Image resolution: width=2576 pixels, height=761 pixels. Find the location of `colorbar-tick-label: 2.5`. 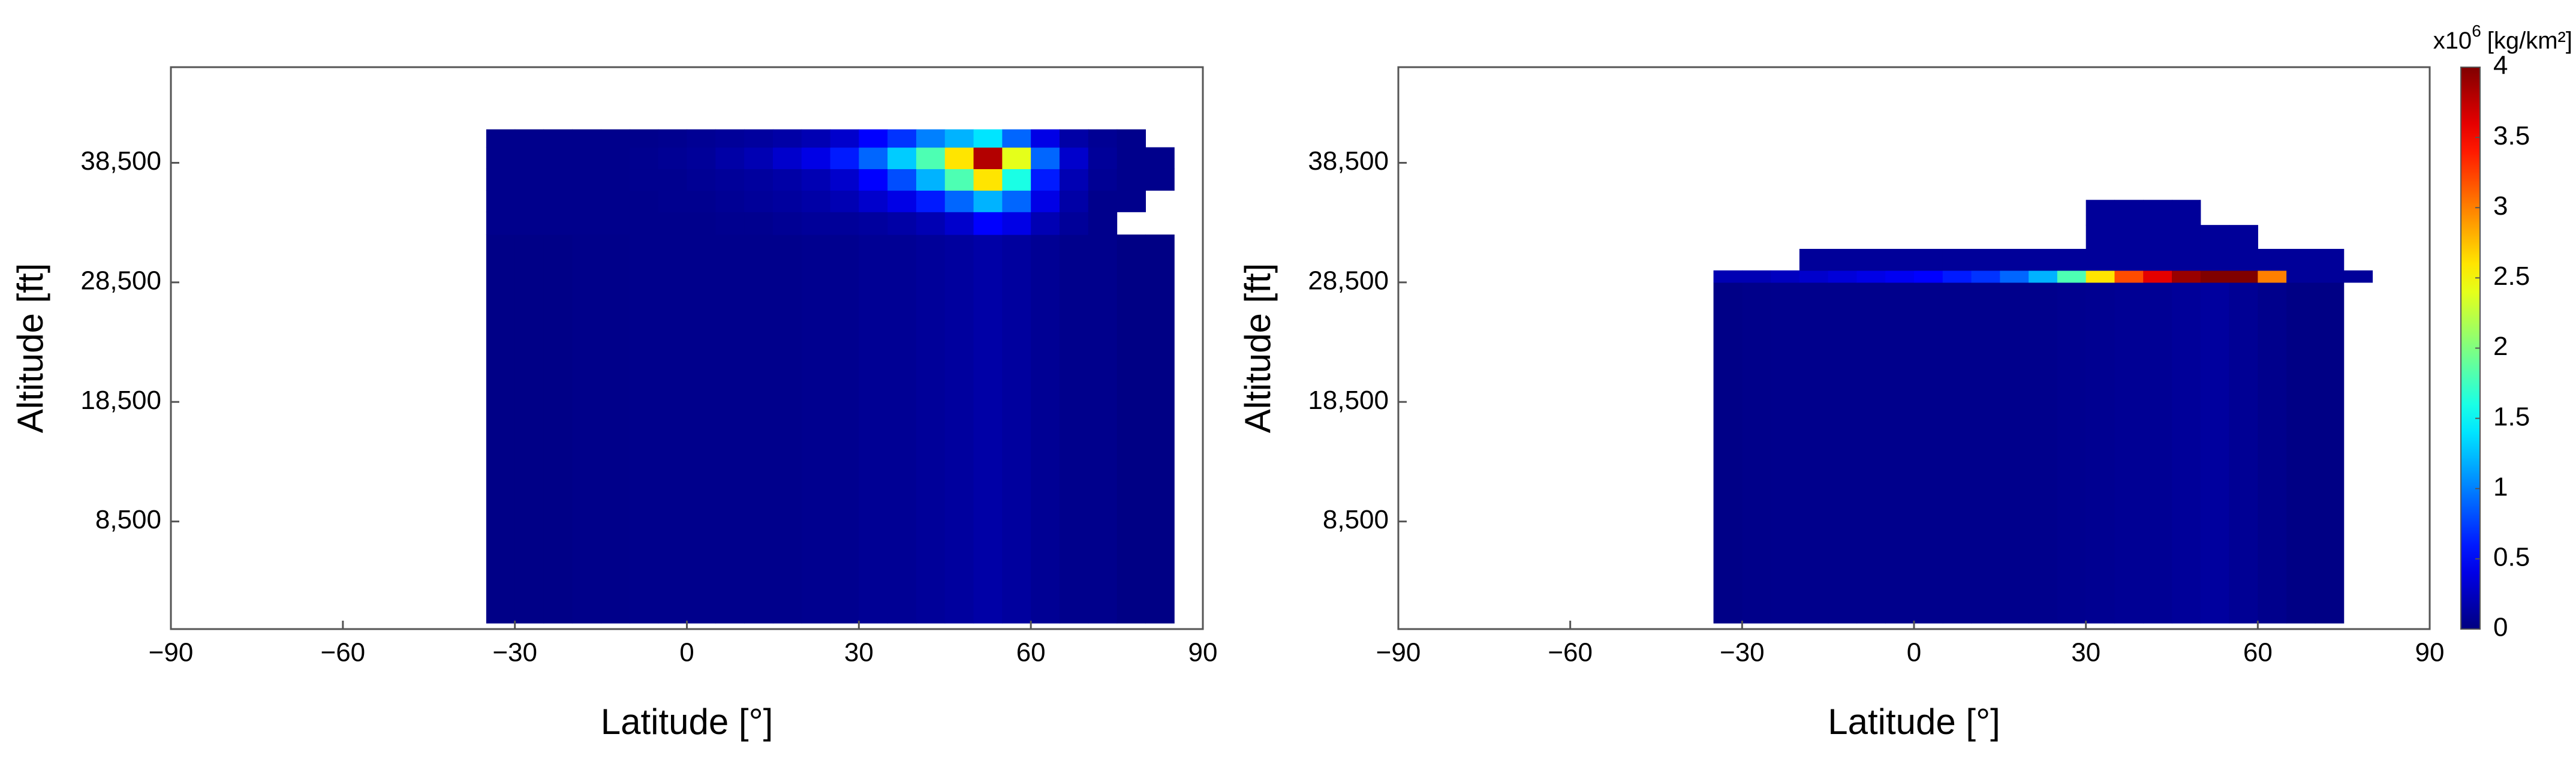

colorbar-tick-label: 2.5 is located at coordinates (2511, 276).